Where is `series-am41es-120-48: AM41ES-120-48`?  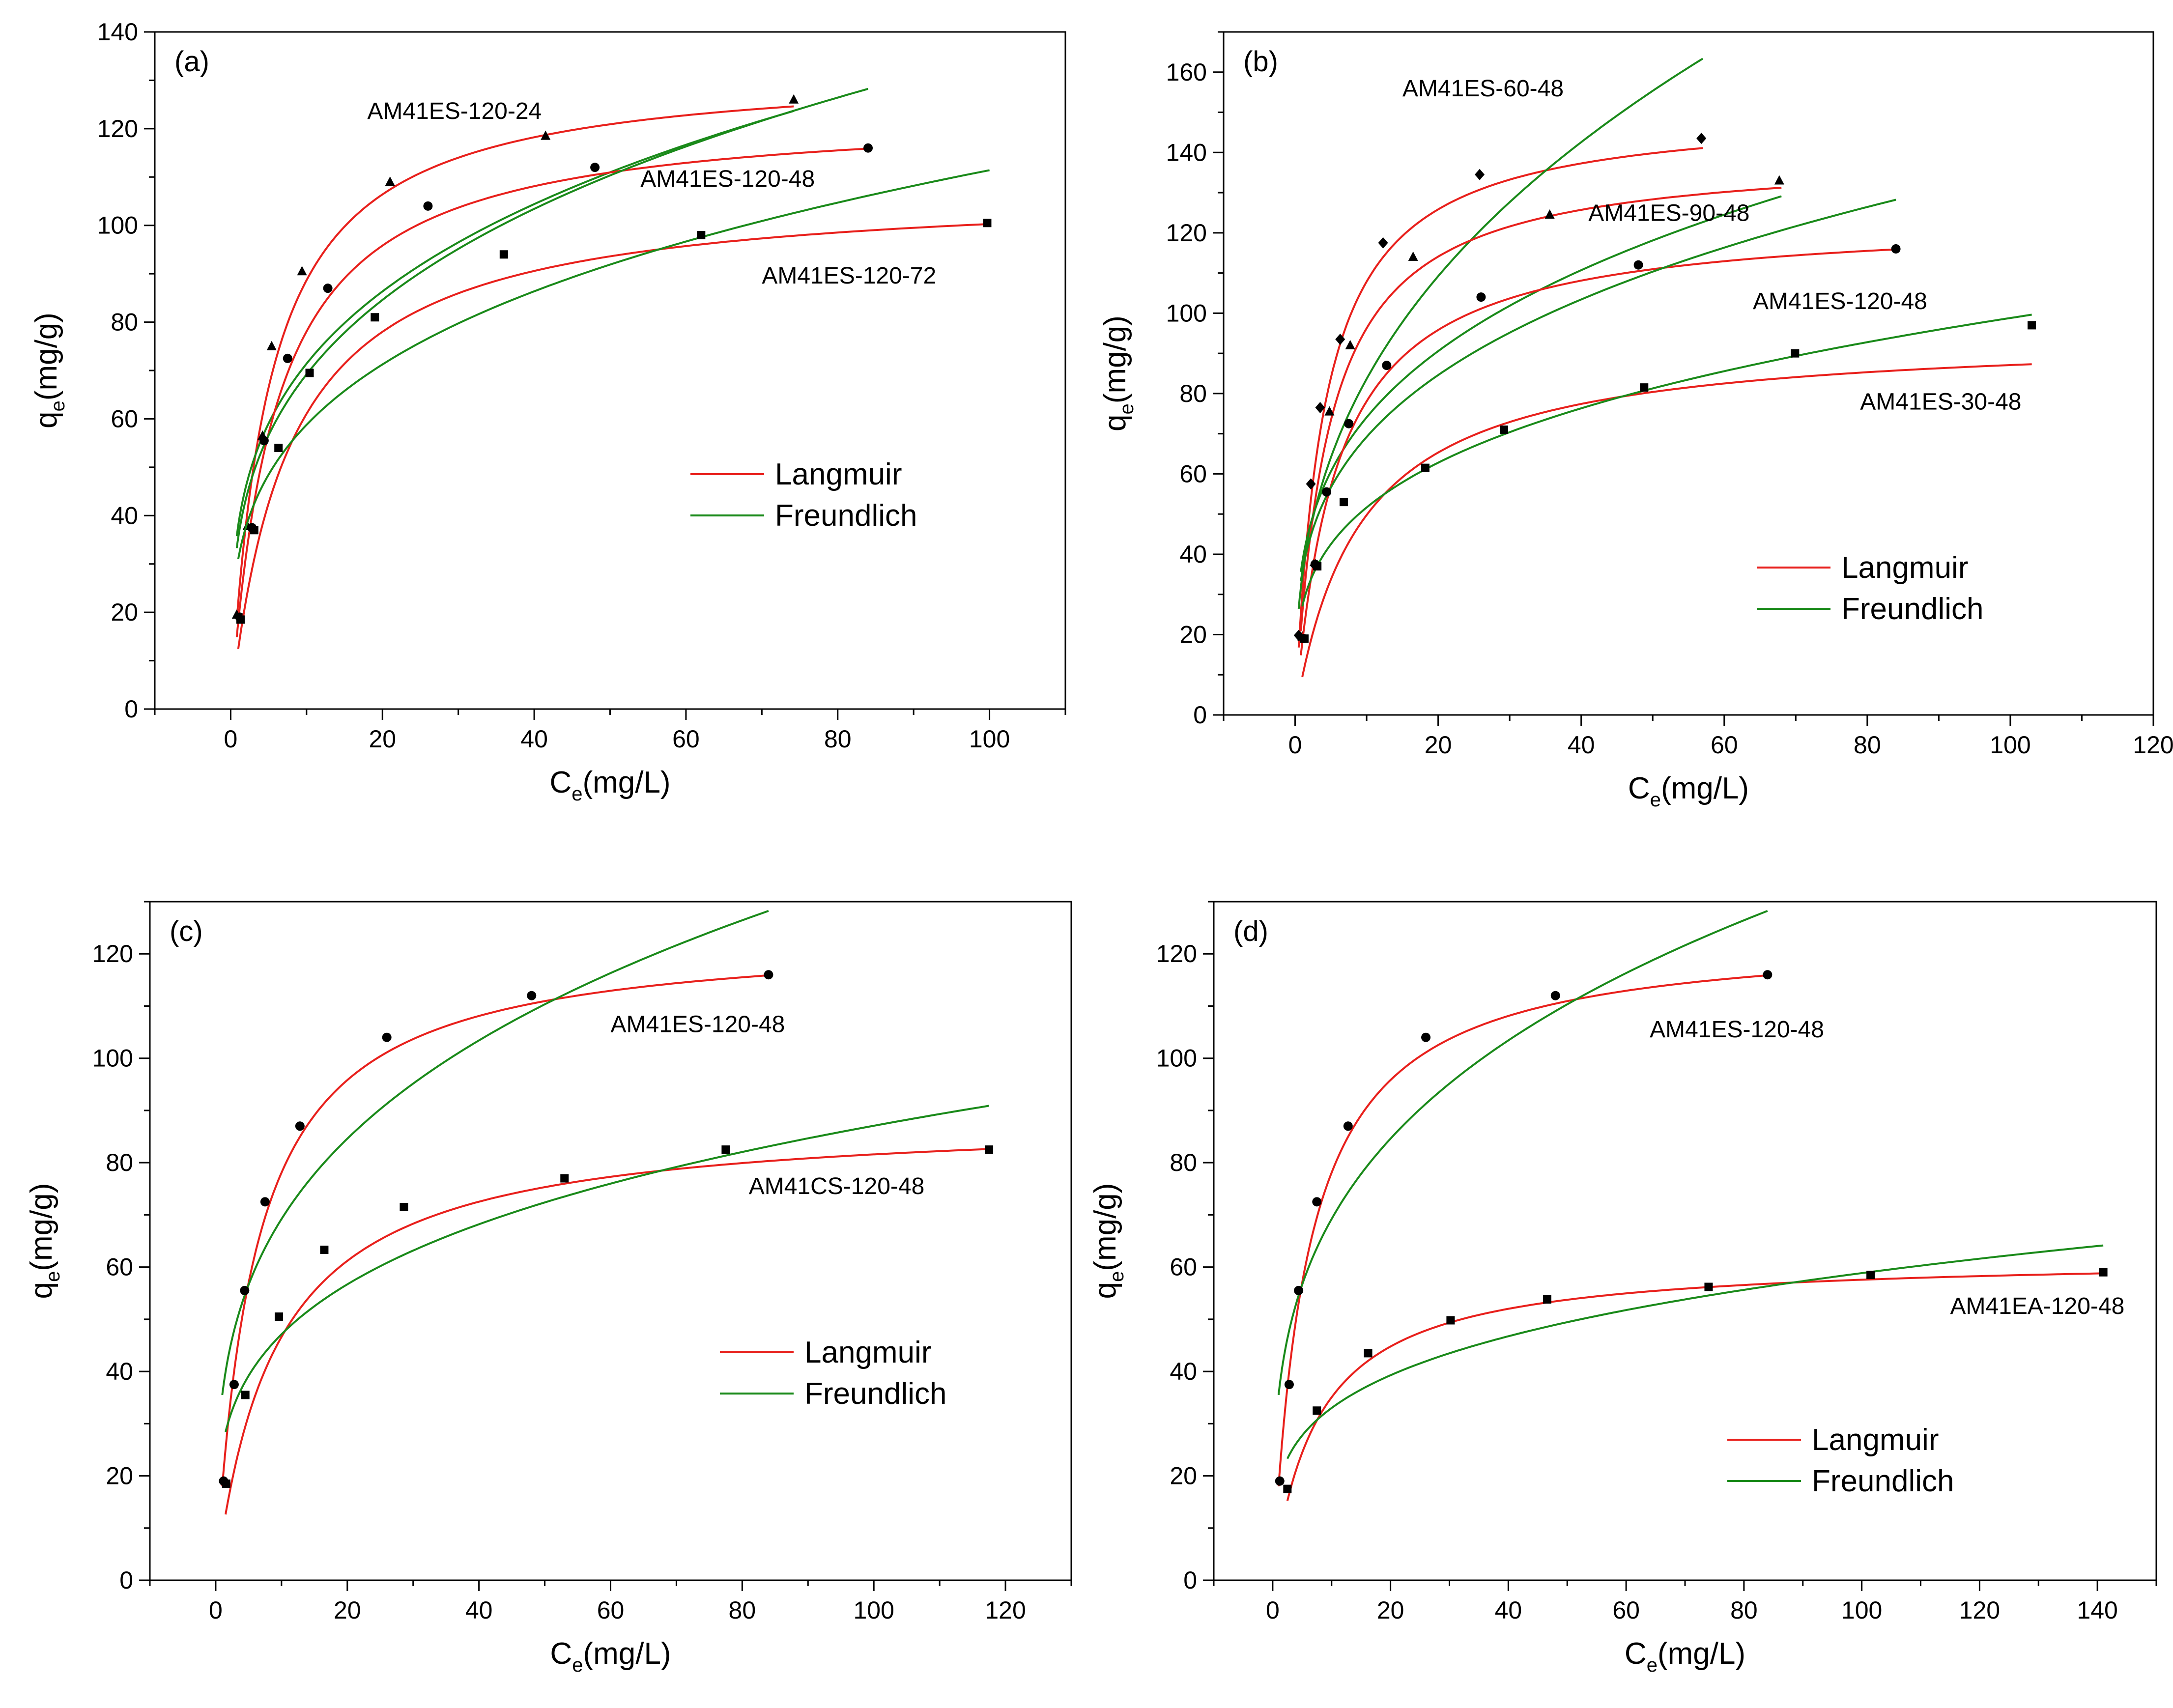 series-am41es-120-48: AM41ES-120-48 is located at coordinates (554, 362).